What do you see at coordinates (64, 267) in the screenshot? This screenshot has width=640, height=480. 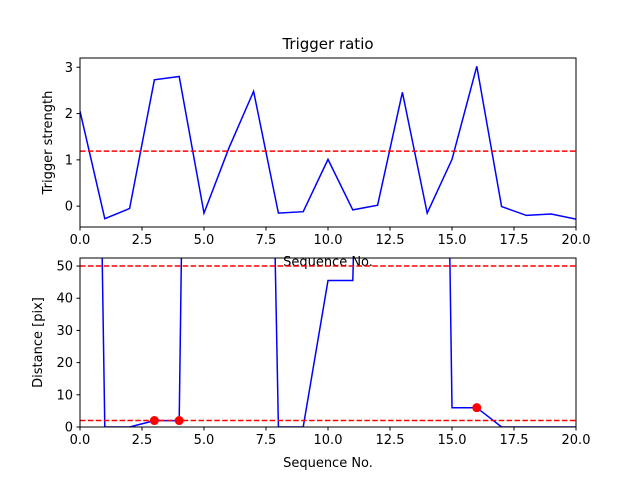 I see `y-tick-label: 50` at bounding box center [64, 267].